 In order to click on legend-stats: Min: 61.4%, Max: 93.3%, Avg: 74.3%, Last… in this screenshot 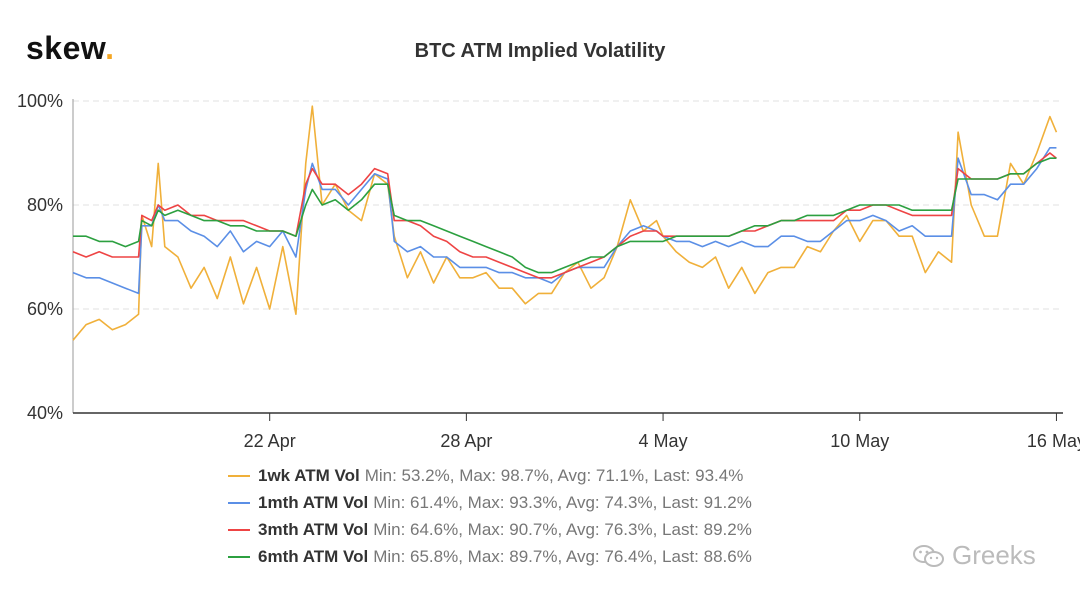, I will do `click(562, 502)`.